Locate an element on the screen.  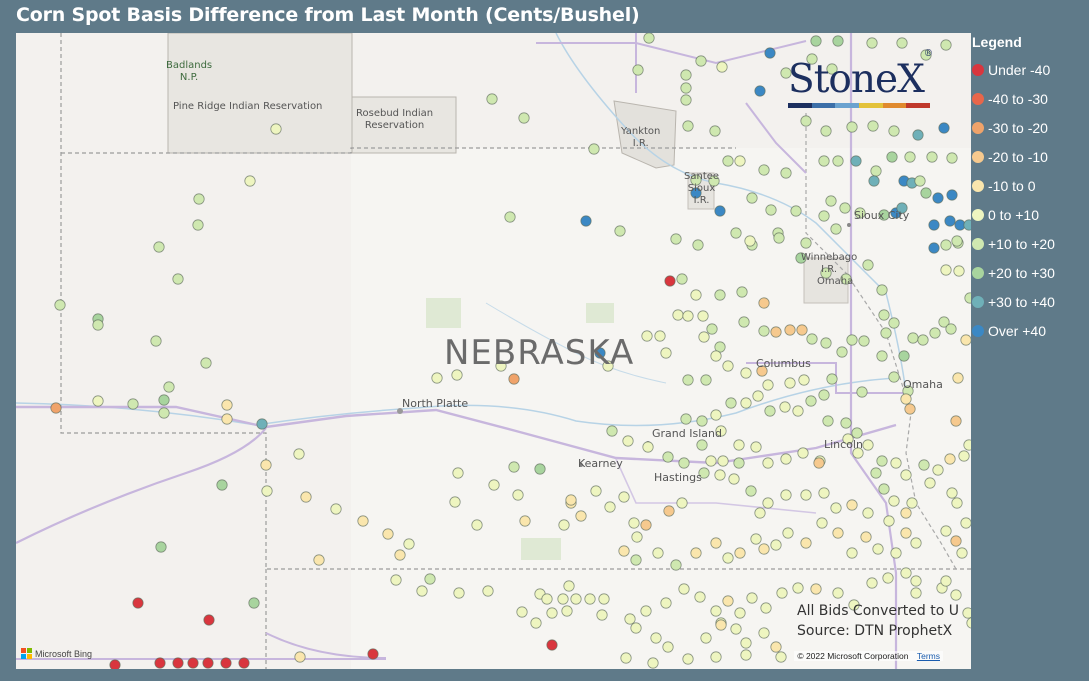
legend-item: Over +40 is located at coordinates (1030, 330).